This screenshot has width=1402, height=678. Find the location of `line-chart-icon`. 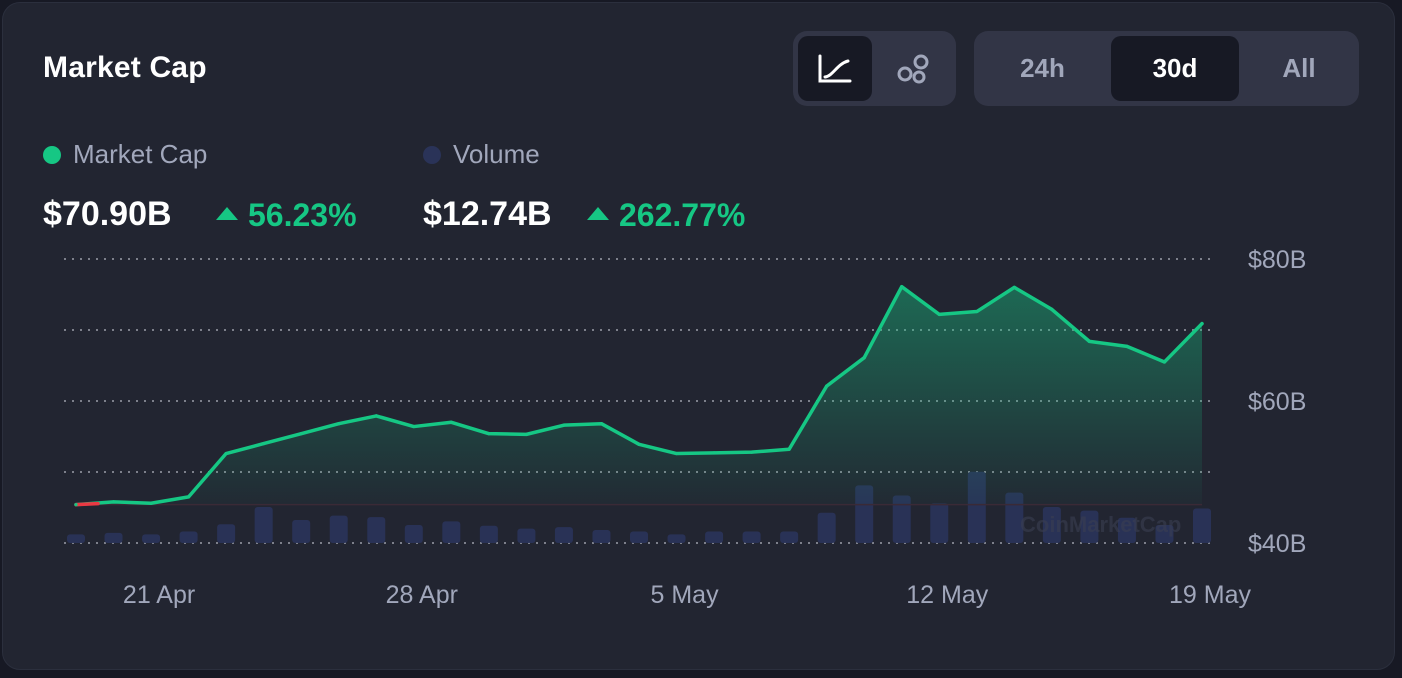

line-chart-icon is located at coordinates (835, 68).